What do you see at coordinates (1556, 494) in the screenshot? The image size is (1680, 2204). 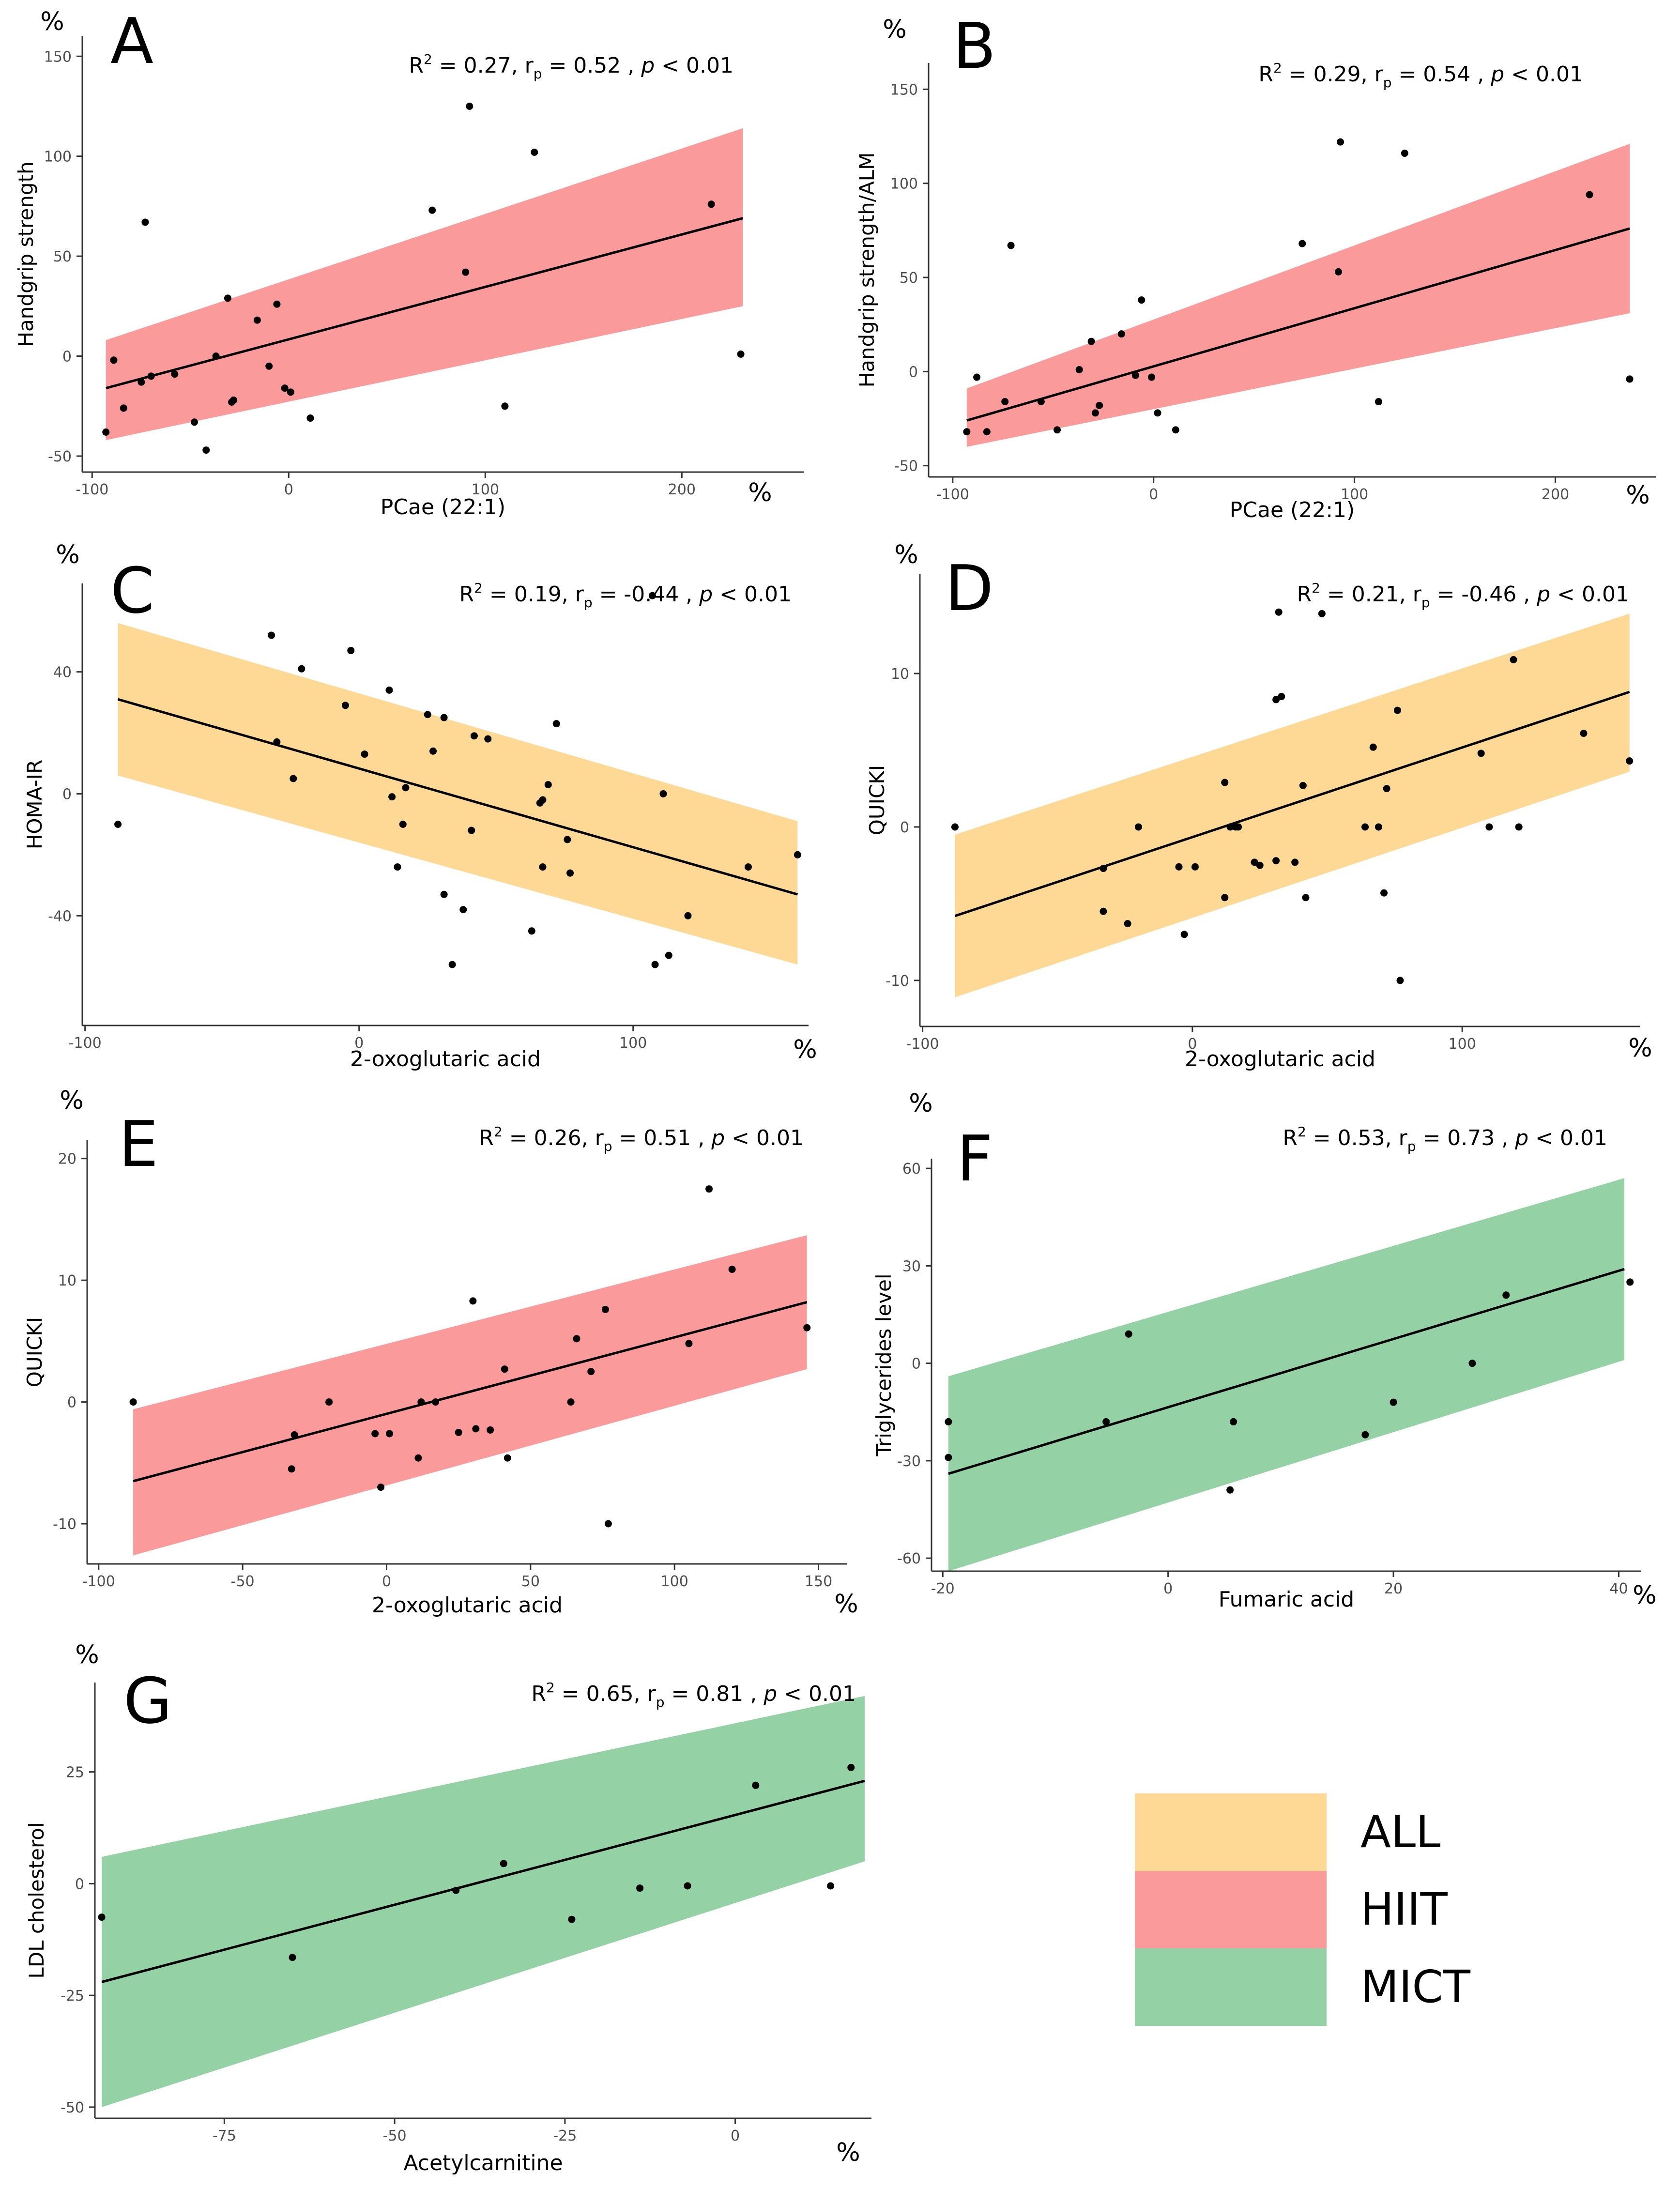 I see `x-tick-label-b: 200` at bounding box center [1556, 494].